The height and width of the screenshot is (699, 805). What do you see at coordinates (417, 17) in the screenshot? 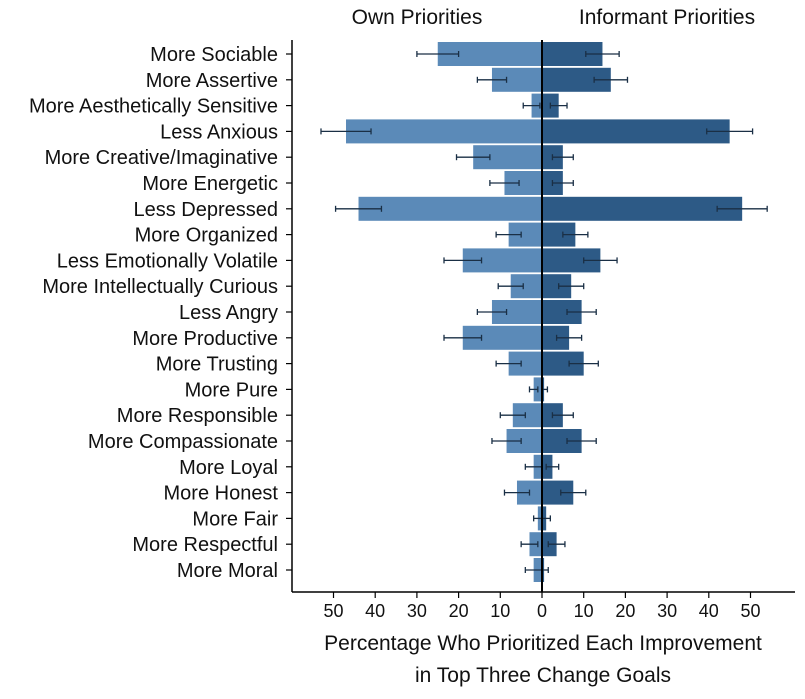
I see `own-priorities-header: Own Priorities` at bounding box center [417, 17].